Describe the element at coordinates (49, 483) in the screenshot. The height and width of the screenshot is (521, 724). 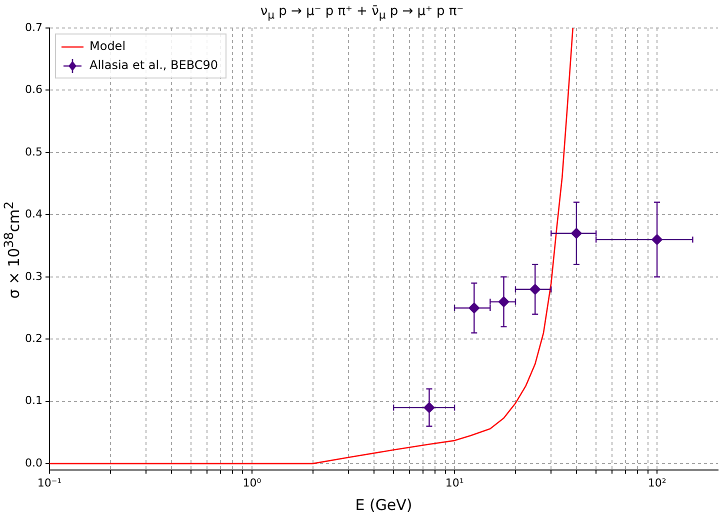
I see `x-tick-label: 10⁻¹` at that location.